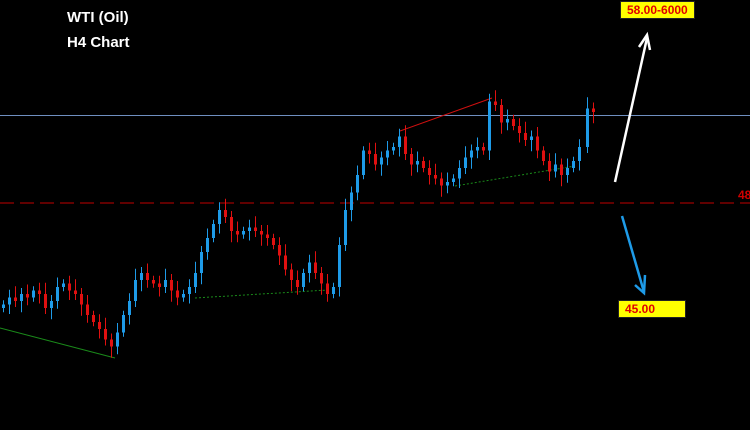  I want to click on timeframe-title: H4 Chart, so click(98, 42).